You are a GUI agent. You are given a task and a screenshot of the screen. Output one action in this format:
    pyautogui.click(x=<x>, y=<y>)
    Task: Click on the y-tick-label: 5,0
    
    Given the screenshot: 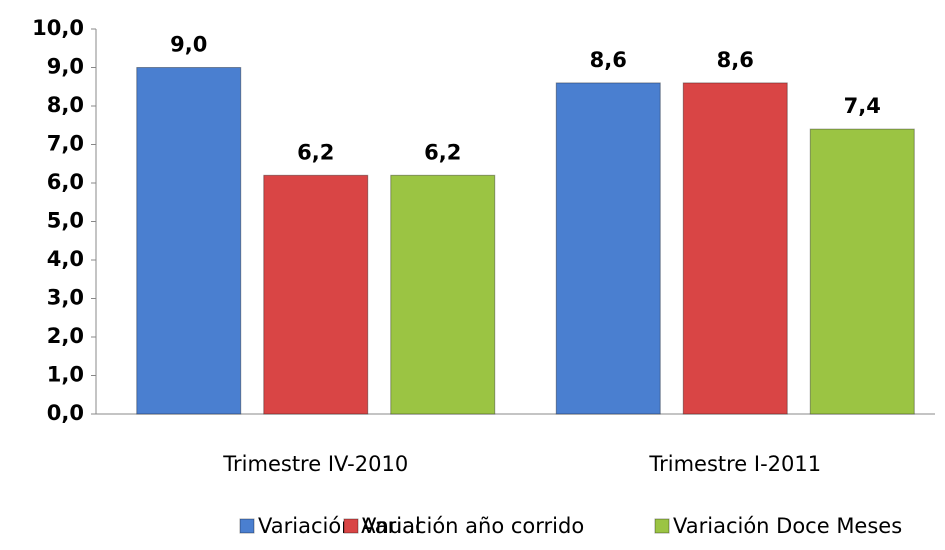 What is the action you would take?
    pyautogui.click(x=65, y=221)
    